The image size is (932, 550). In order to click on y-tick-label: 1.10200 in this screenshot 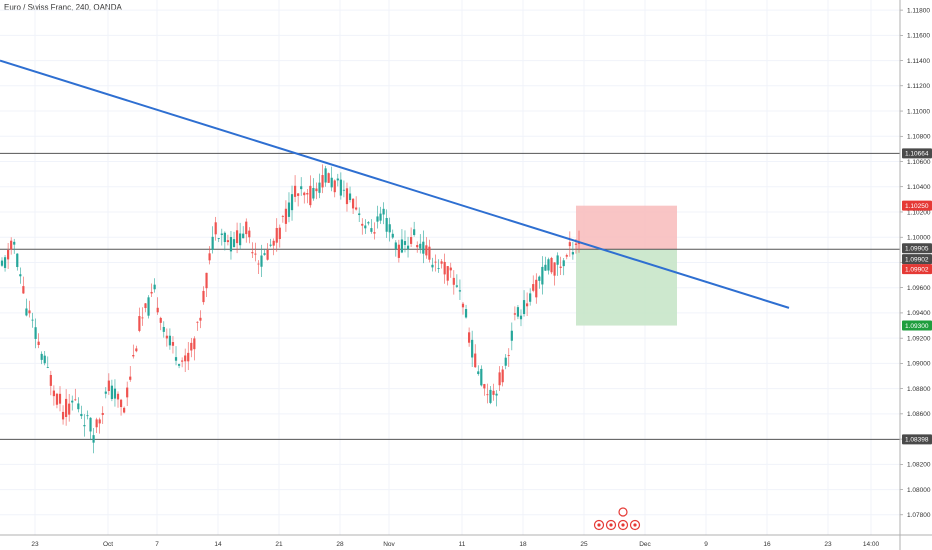, I will do `click(919, 212)`.